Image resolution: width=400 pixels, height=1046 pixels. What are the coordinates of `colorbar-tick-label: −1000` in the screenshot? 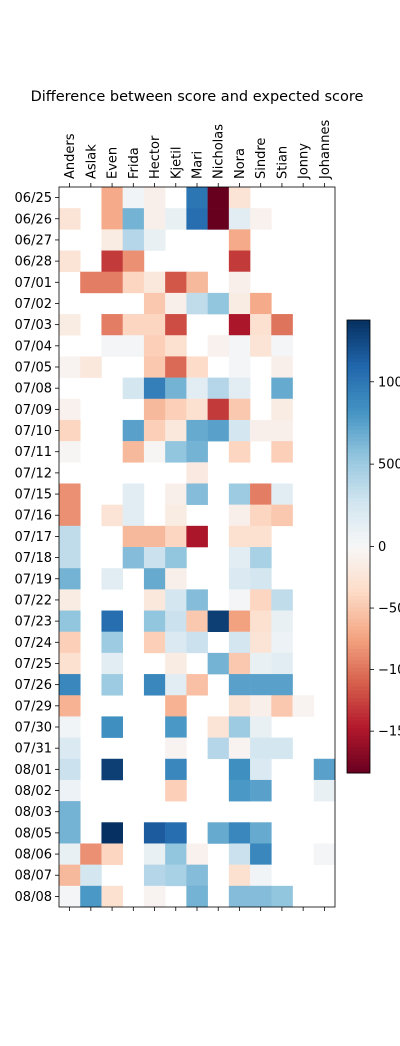 It's located at (389, 670).